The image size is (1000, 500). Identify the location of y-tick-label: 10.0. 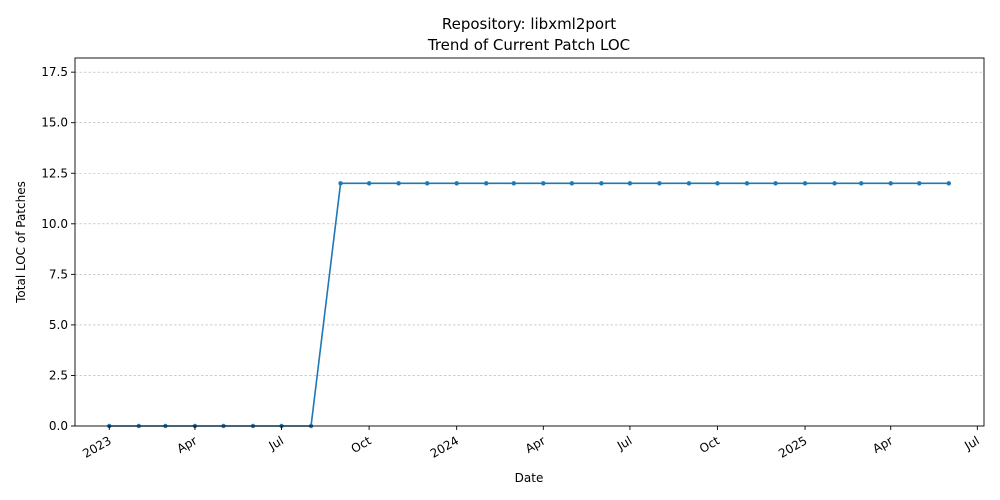
(54, 224).